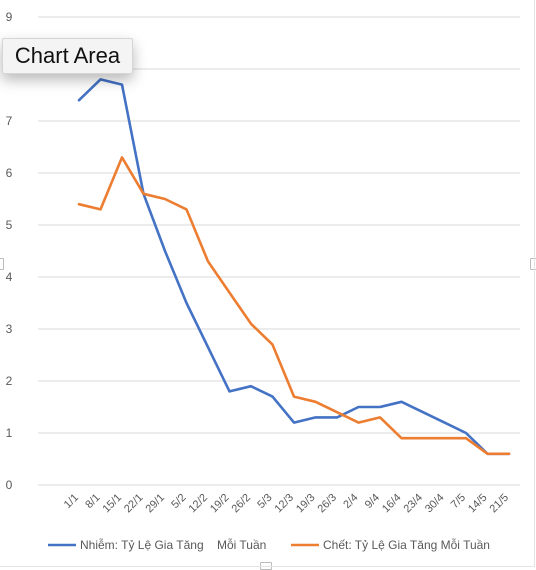 The height and width of the screenshot is (570, 536). Describe the element at coordinates (9, 17) in the screenshot. I see `y-tick-label: 9` at that location.